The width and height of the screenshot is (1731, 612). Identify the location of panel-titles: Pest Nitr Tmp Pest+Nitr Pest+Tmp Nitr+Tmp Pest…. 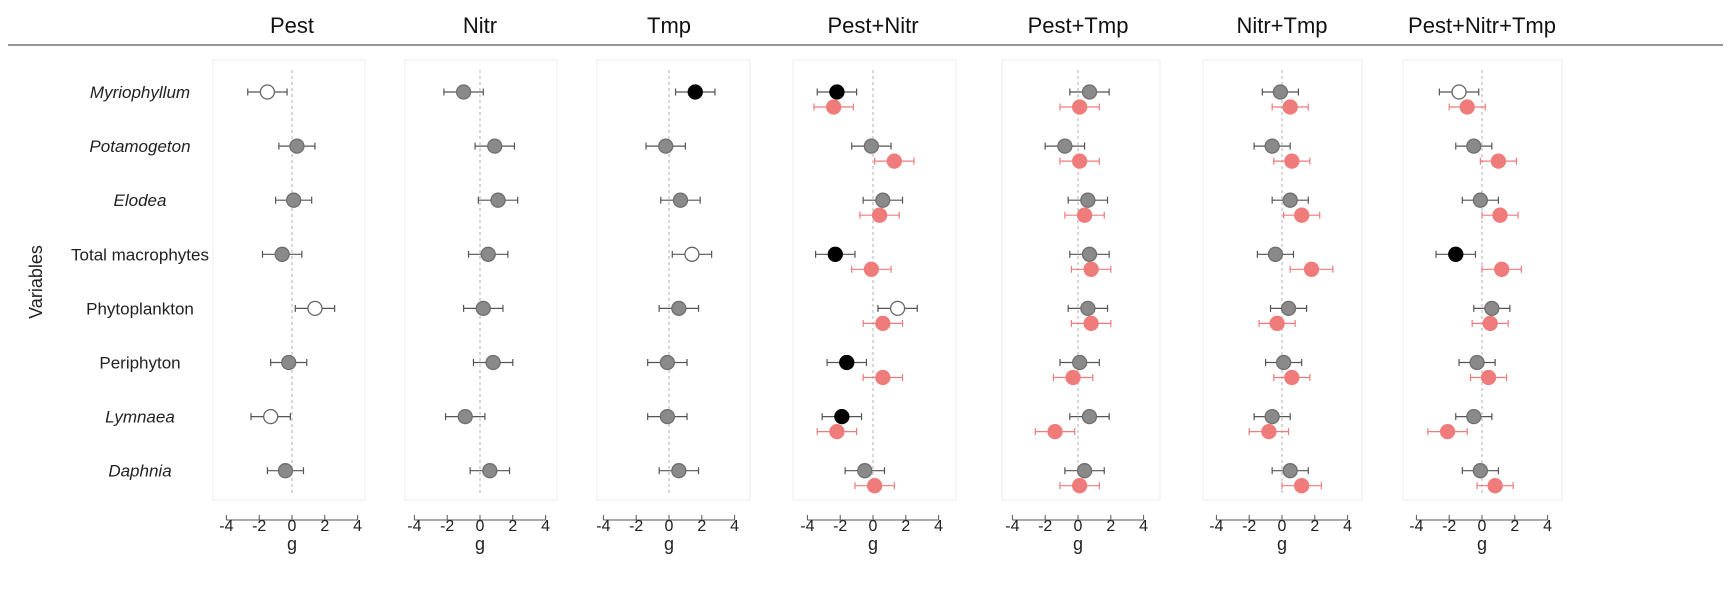
(913, 25).